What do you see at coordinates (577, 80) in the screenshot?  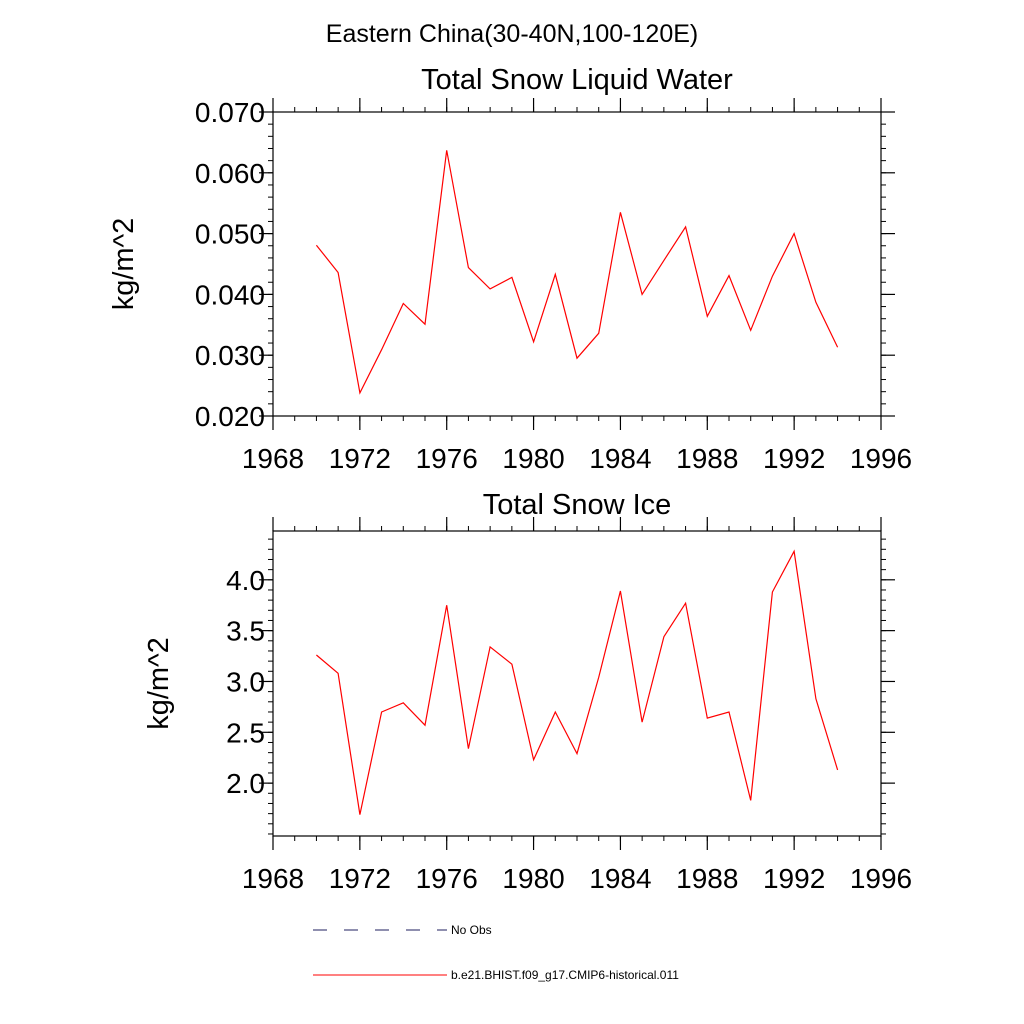 I see `panel-title: Total Snow Liquid Water` at bounding box center [577, 80].